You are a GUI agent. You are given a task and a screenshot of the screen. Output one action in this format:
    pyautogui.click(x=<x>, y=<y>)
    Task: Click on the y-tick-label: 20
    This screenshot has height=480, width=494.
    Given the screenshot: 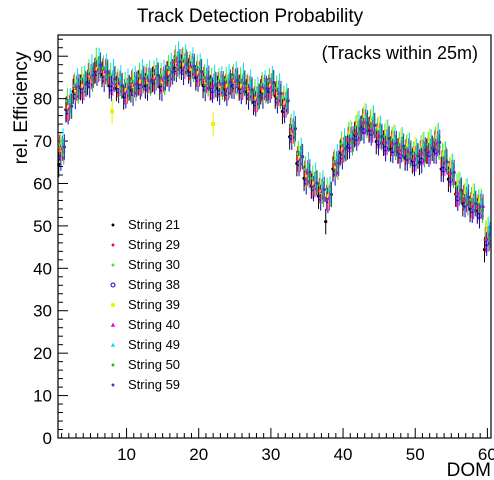 What is the action you would take?
    pyautogui.click(x=42, y=353)
    